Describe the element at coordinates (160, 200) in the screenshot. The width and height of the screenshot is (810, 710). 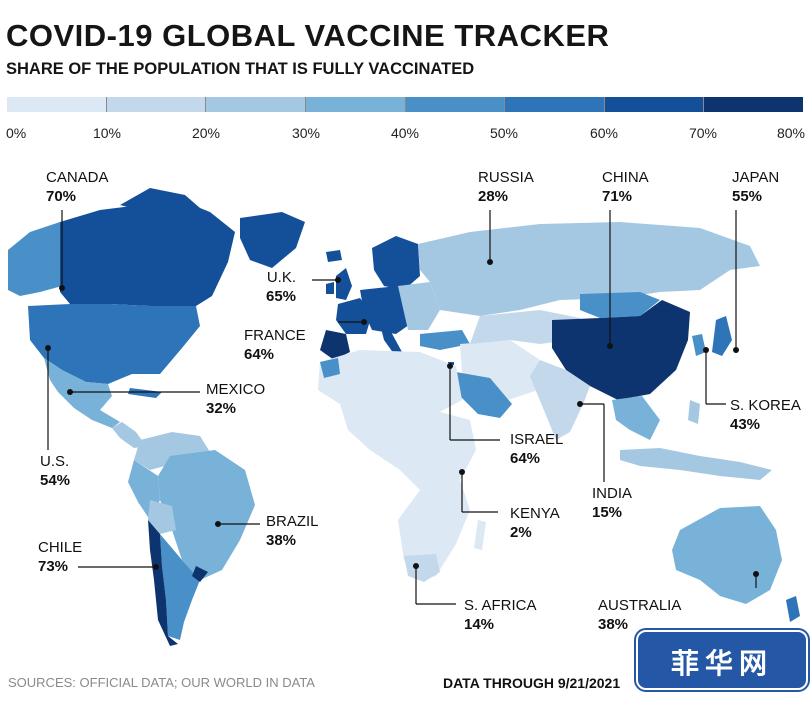
I see `canada-arctic-islands` at that location.